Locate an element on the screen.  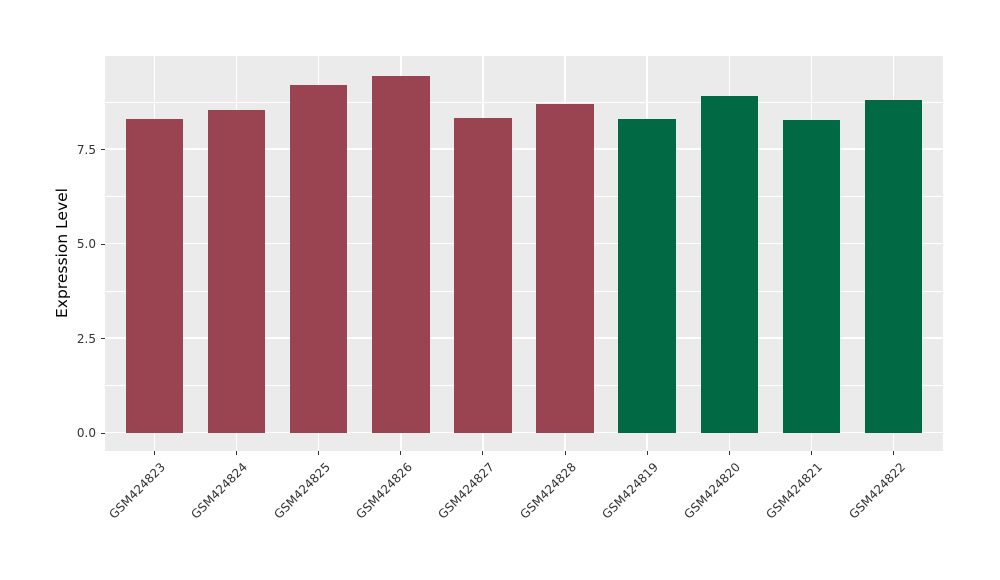
bar-GSM424823 is located at coordinates (154, 276).